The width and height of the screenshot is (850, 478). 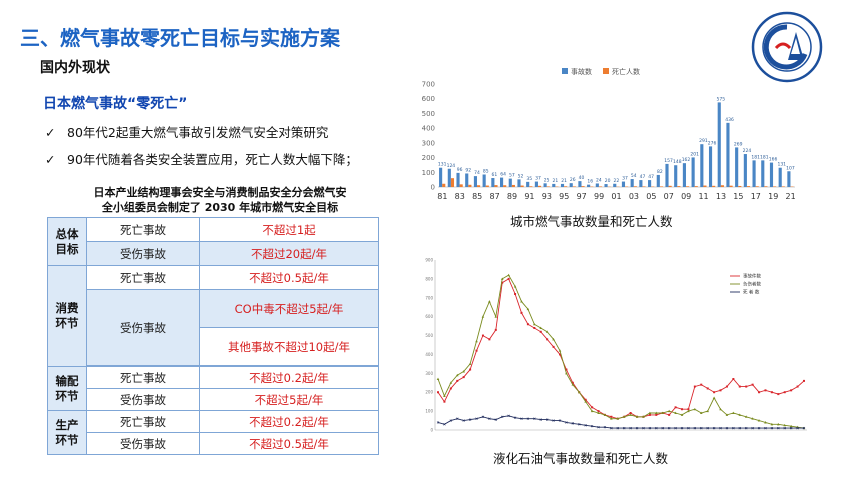 What do you see at coordinates (143, 399) in the screenshot?
I see `type-cell: 受伤事故` at bounding box center [143, 399].